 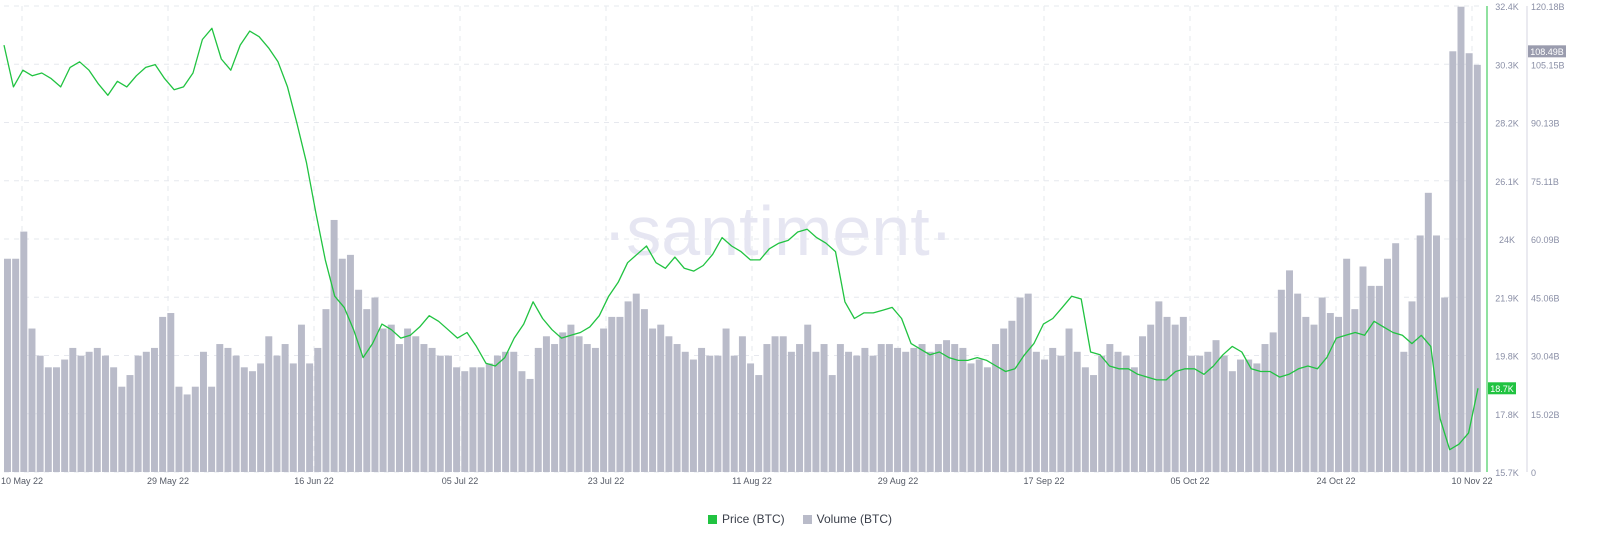 What do you see at coordinates (1507, 65) in the screenshot?
I see `price-tick-label: 30.3K` at bounding box center [1507, 65].